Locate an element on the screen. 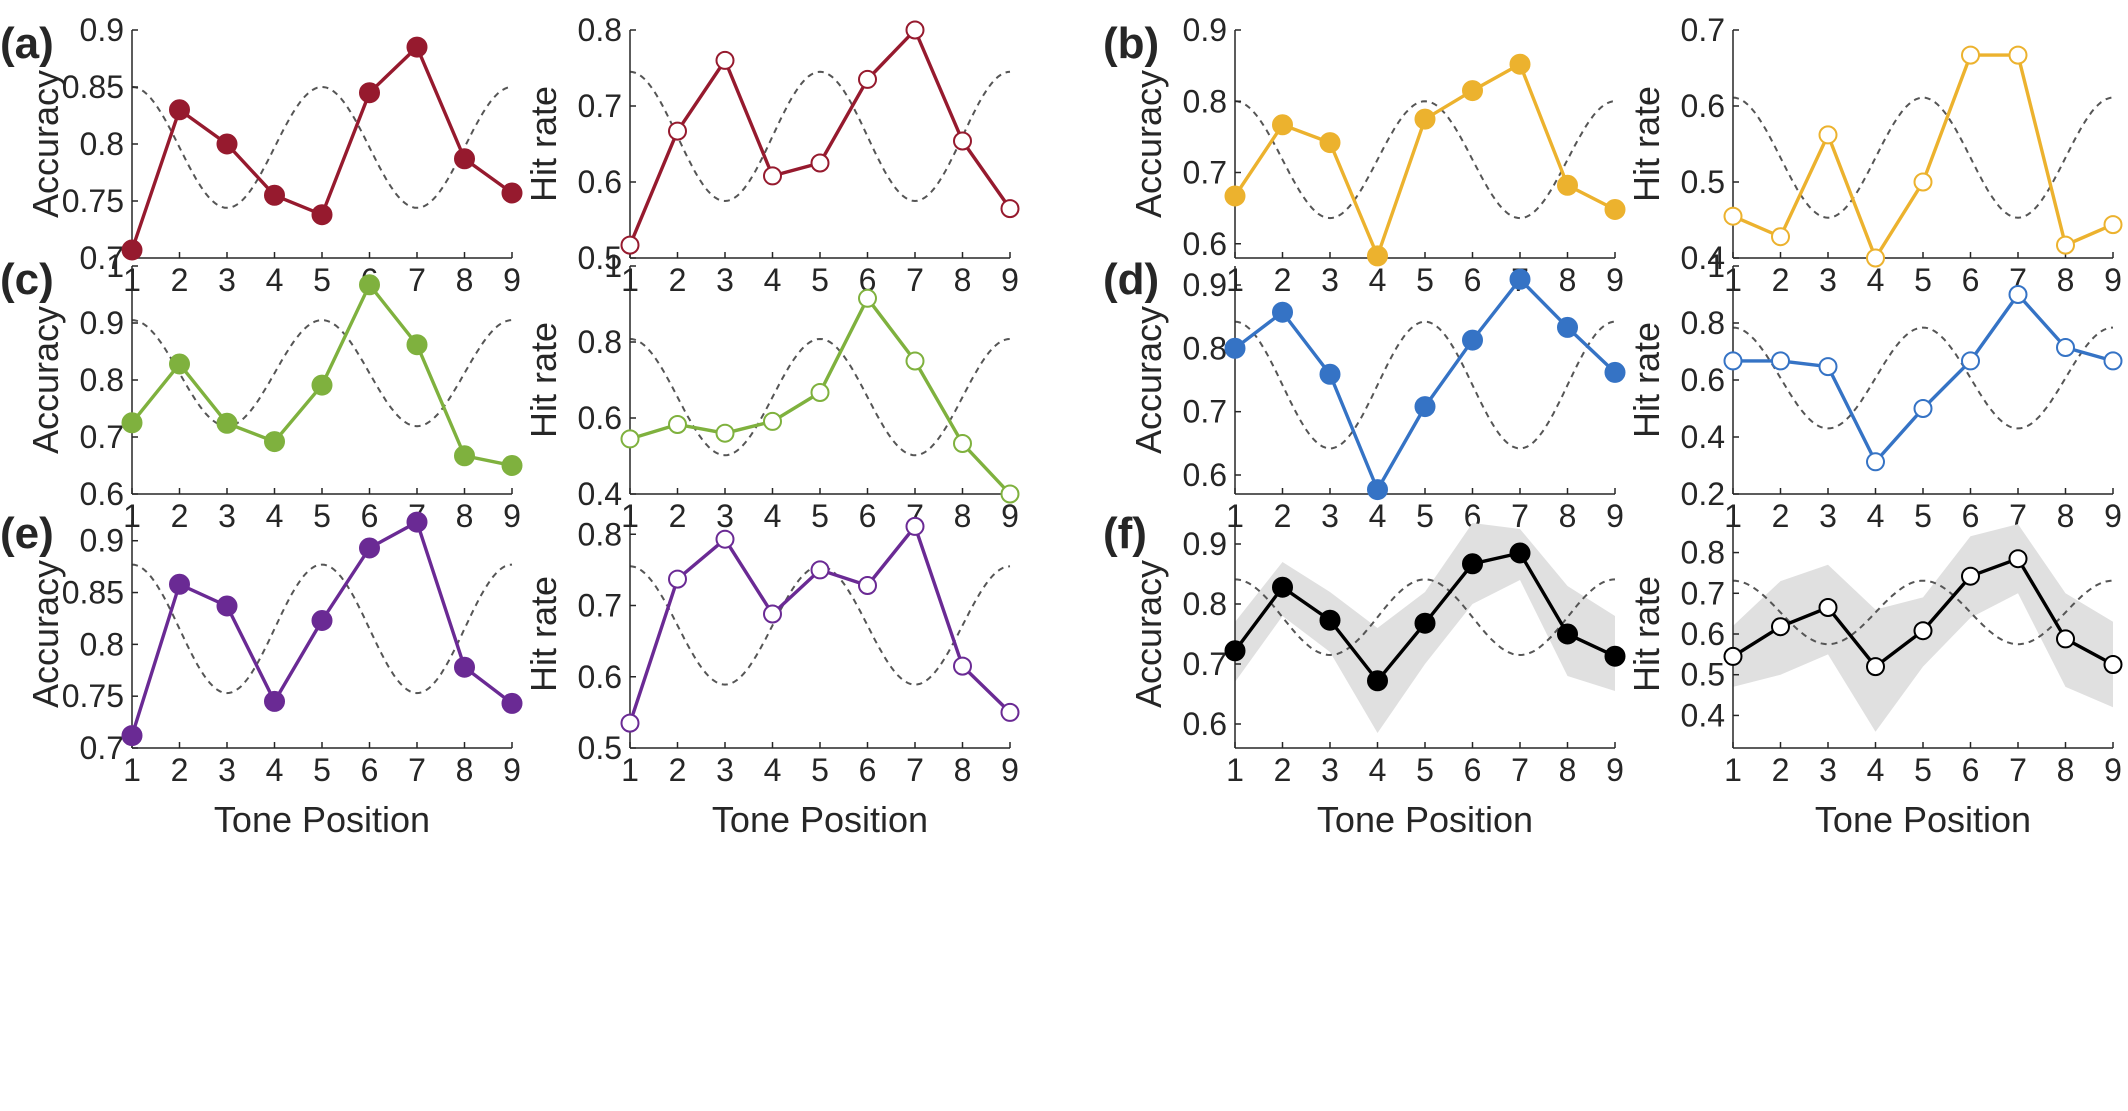  panel-b-hitrate-y-tick-label: 0.7 is located at coordinates (1703, 30).